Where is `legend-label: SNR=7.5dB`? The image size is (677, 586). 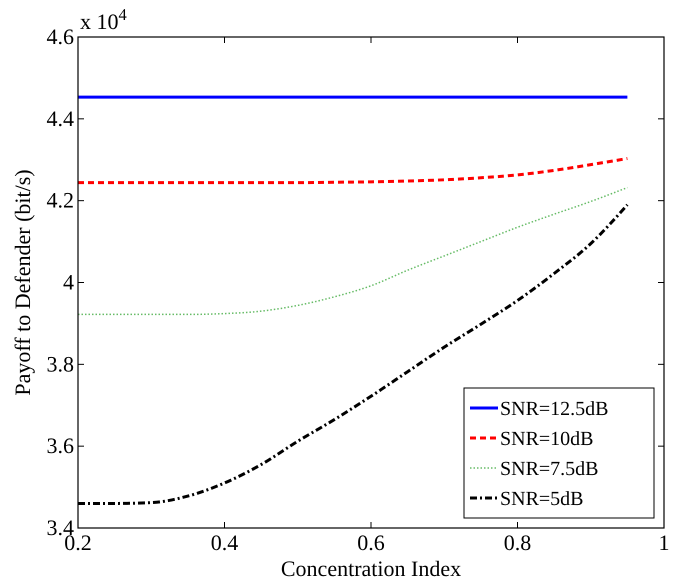
legend-label: SNR=7.5dB is located at coordinates (549, 469).